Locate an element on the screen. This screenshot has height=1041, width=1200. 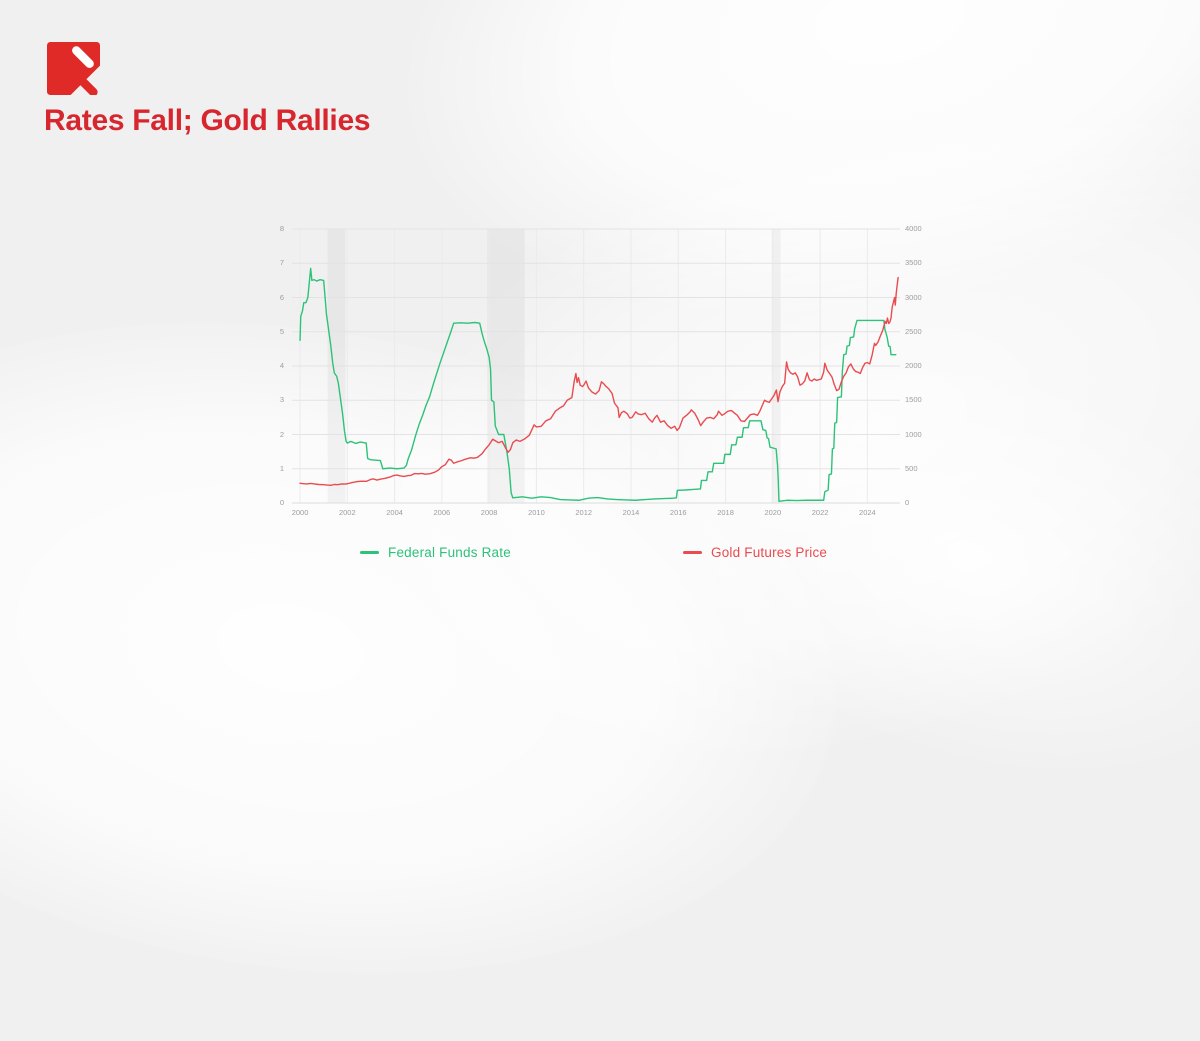
left-axis-tick-label: 3 is located at coordinates (281, 400).